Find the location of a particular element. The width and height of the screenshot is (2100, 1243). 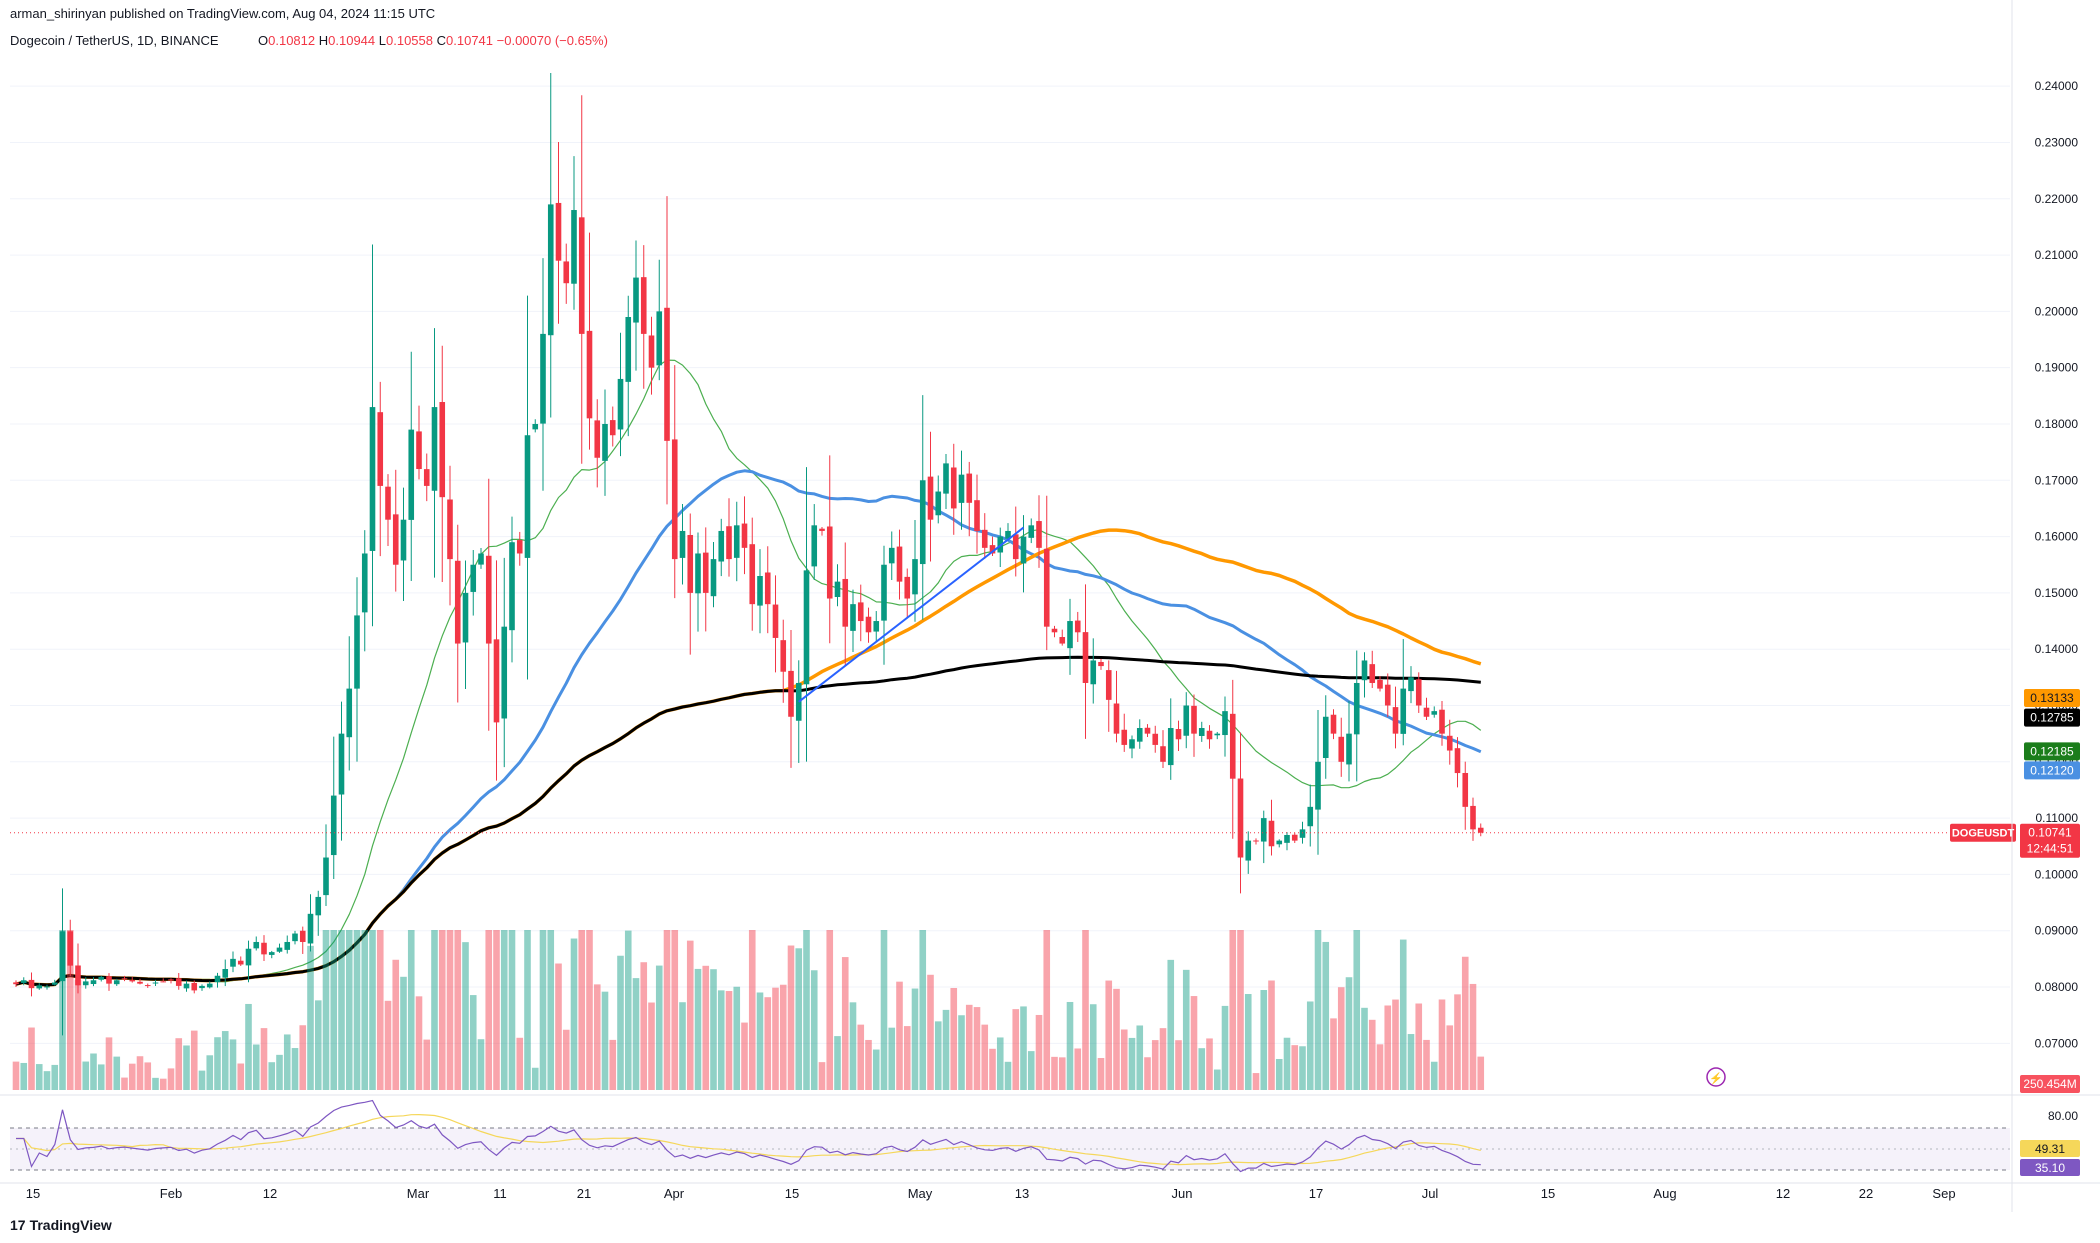

rsi-tick-label: 80.00 is located at coordinates (2063, 1116).